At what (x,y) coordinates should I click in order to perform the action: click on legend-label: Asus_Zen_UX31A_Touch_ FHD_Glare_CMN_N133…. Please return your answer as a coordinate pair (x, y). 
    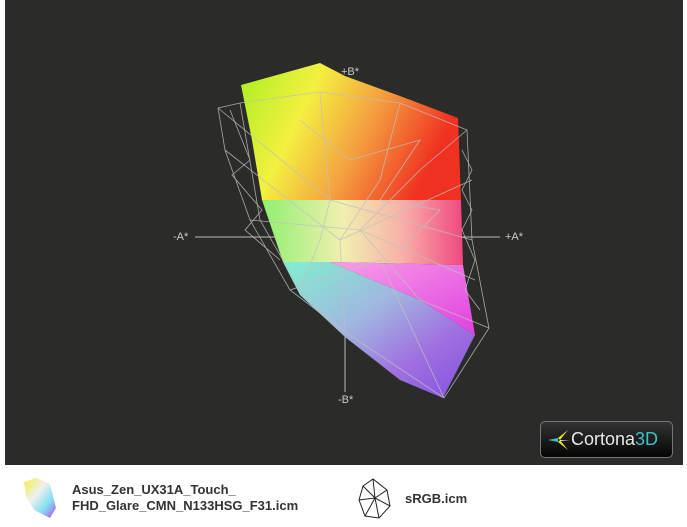
    Looking at the image, I should click on (185, 497).